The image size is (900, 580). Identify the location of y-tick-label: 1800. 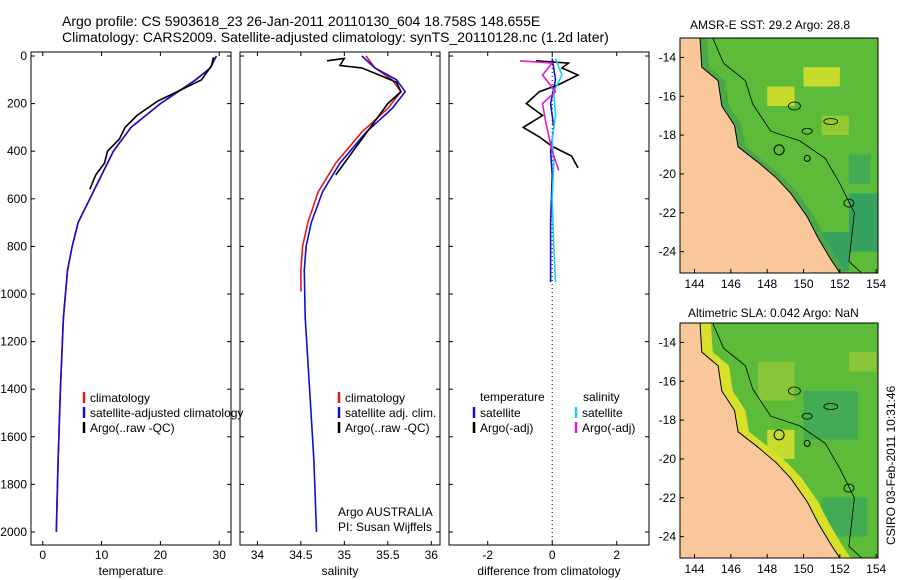
(13, 484).